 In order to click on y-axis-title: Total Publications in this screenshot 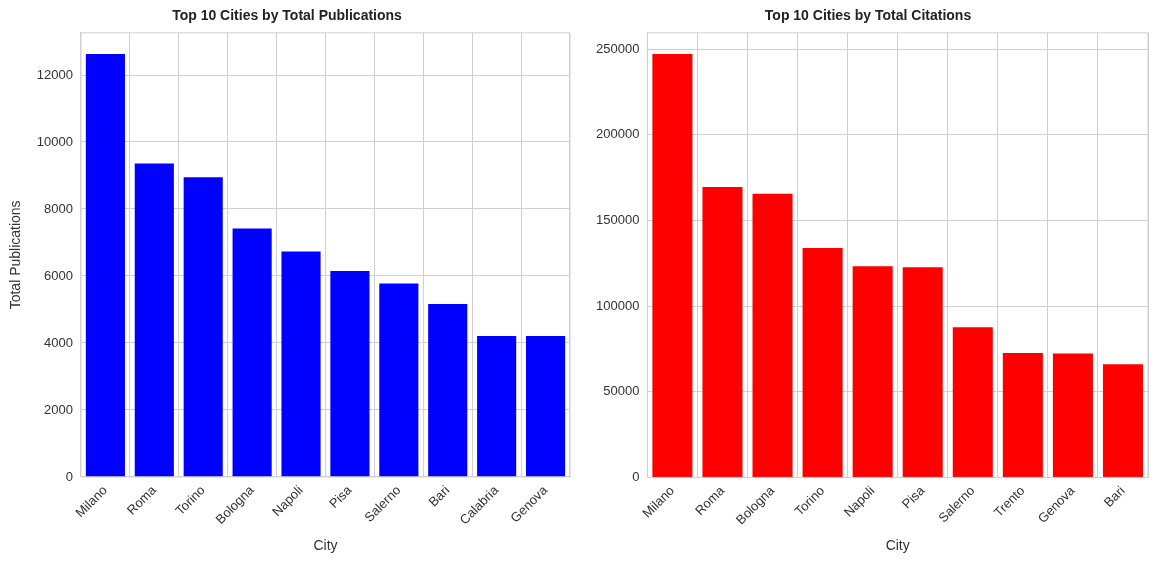, I will do `click(15, 255)`.